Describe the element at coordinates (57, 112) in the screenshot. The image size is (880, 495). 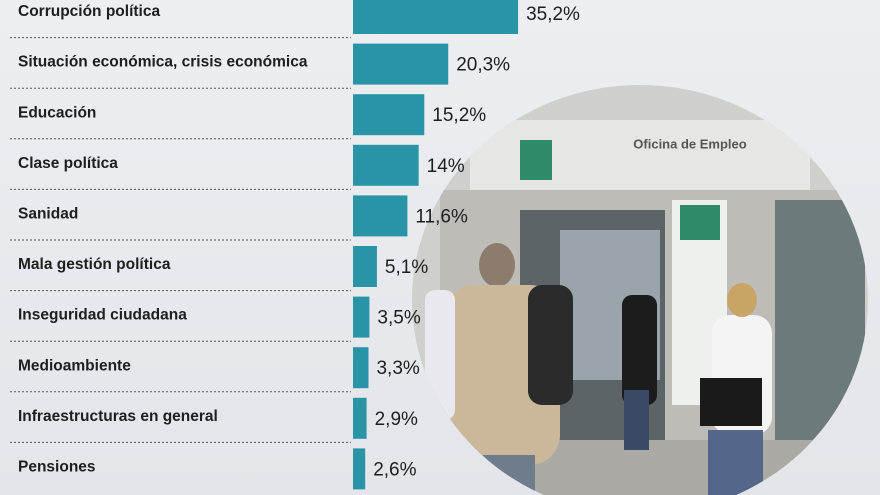
I see `category-label: Educación` at that location.